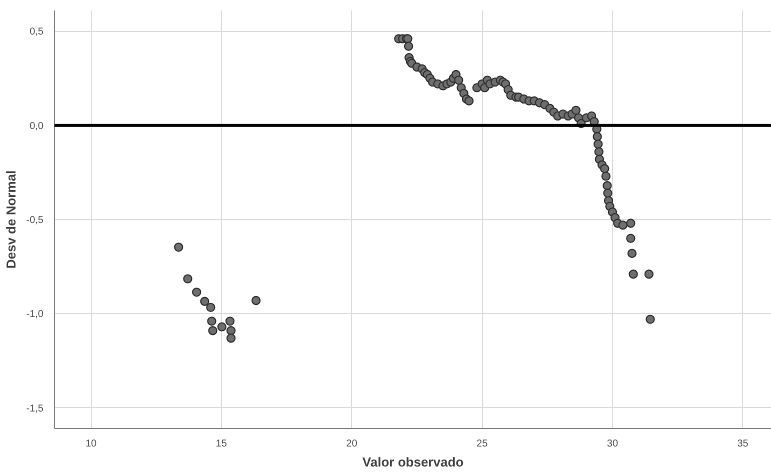 The height and width of the screenshot is (472, 771). Describe the element at coordinates (612, 444) in the screenshot. I see `x-tick-label: 30` at that location.